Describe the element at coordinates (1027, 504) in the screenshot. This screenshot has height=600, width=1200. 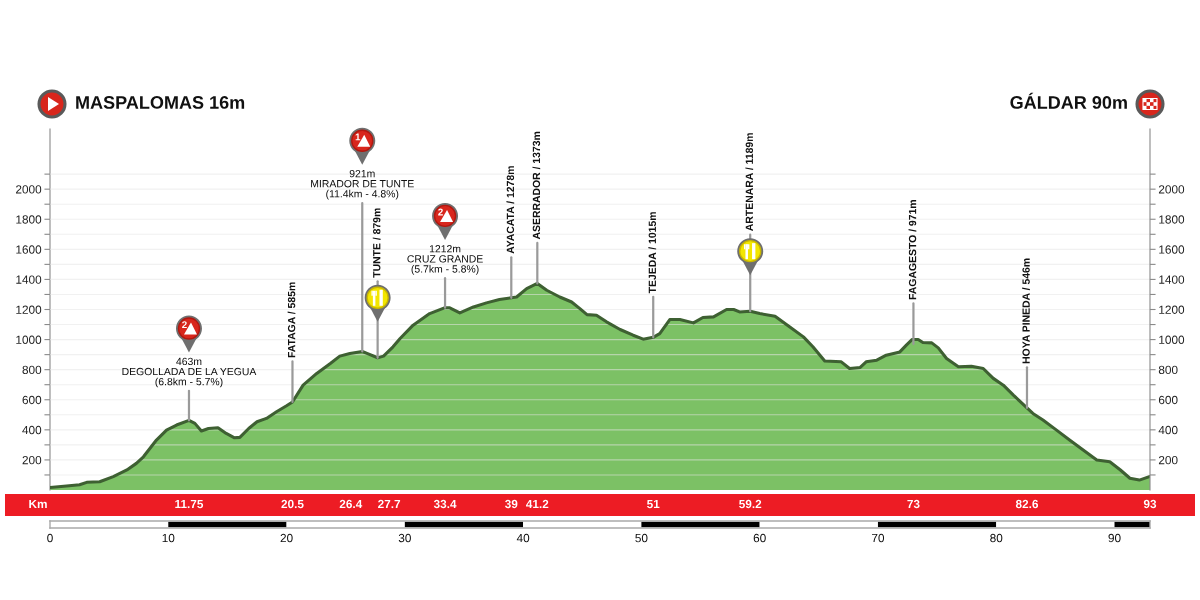
I see `annotation: 82.6` at that location.